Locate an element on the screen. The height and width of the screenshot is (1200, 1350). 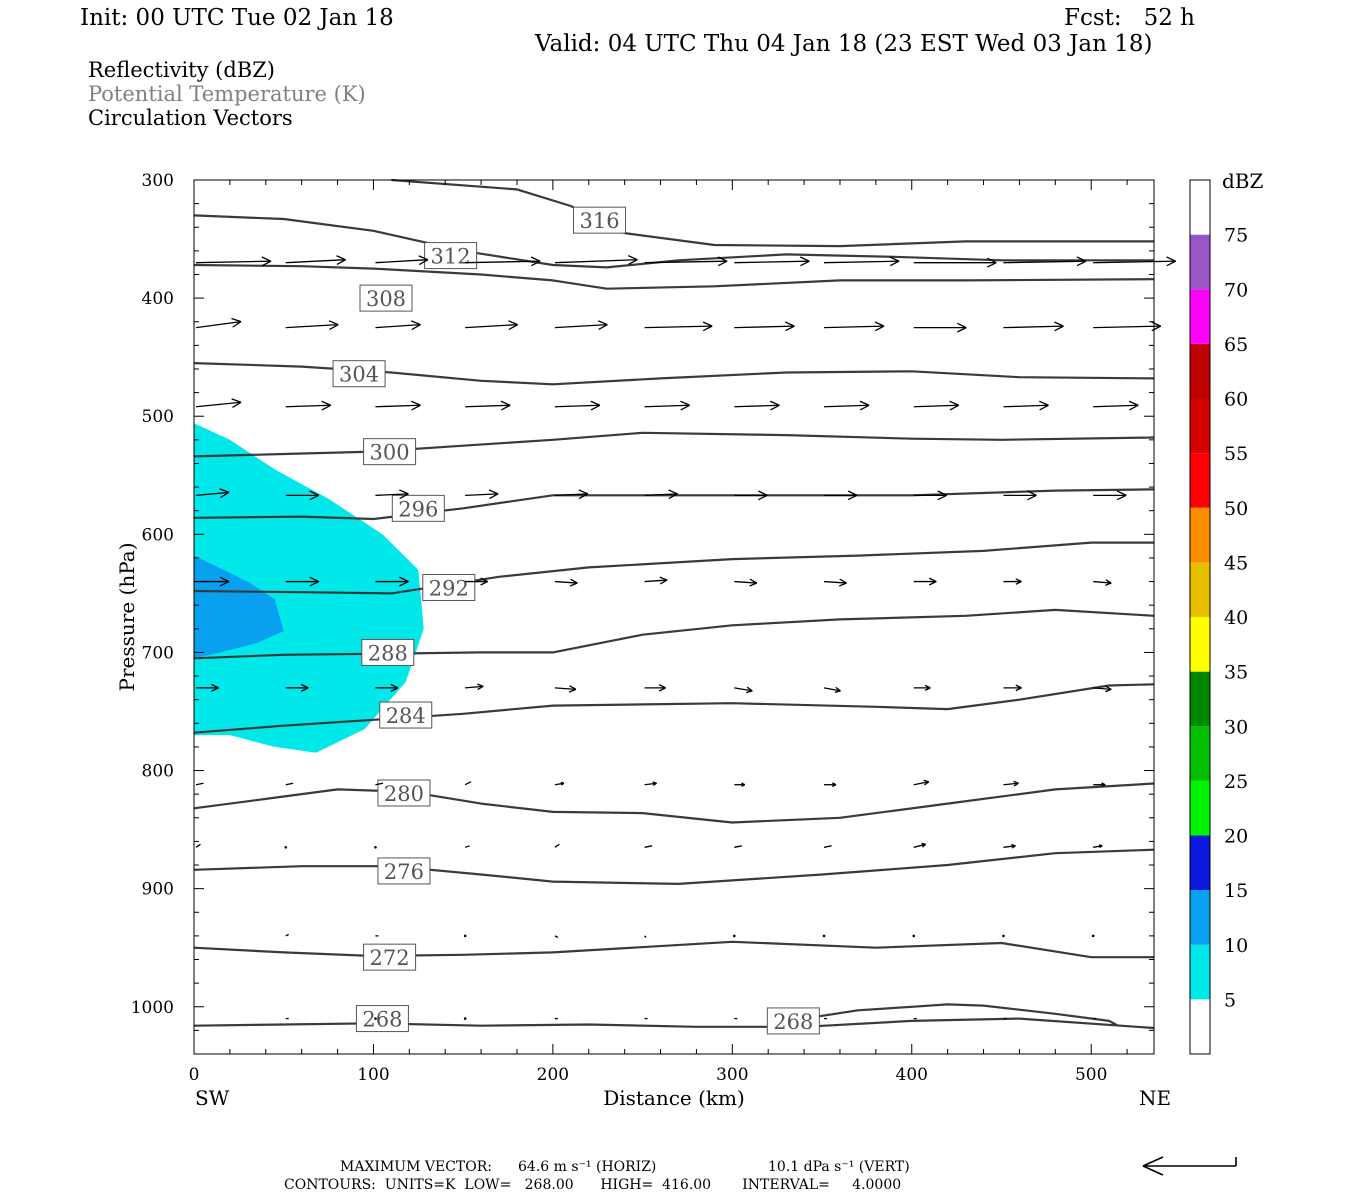
svg-text: 284 is located at coordinates (406, 716).